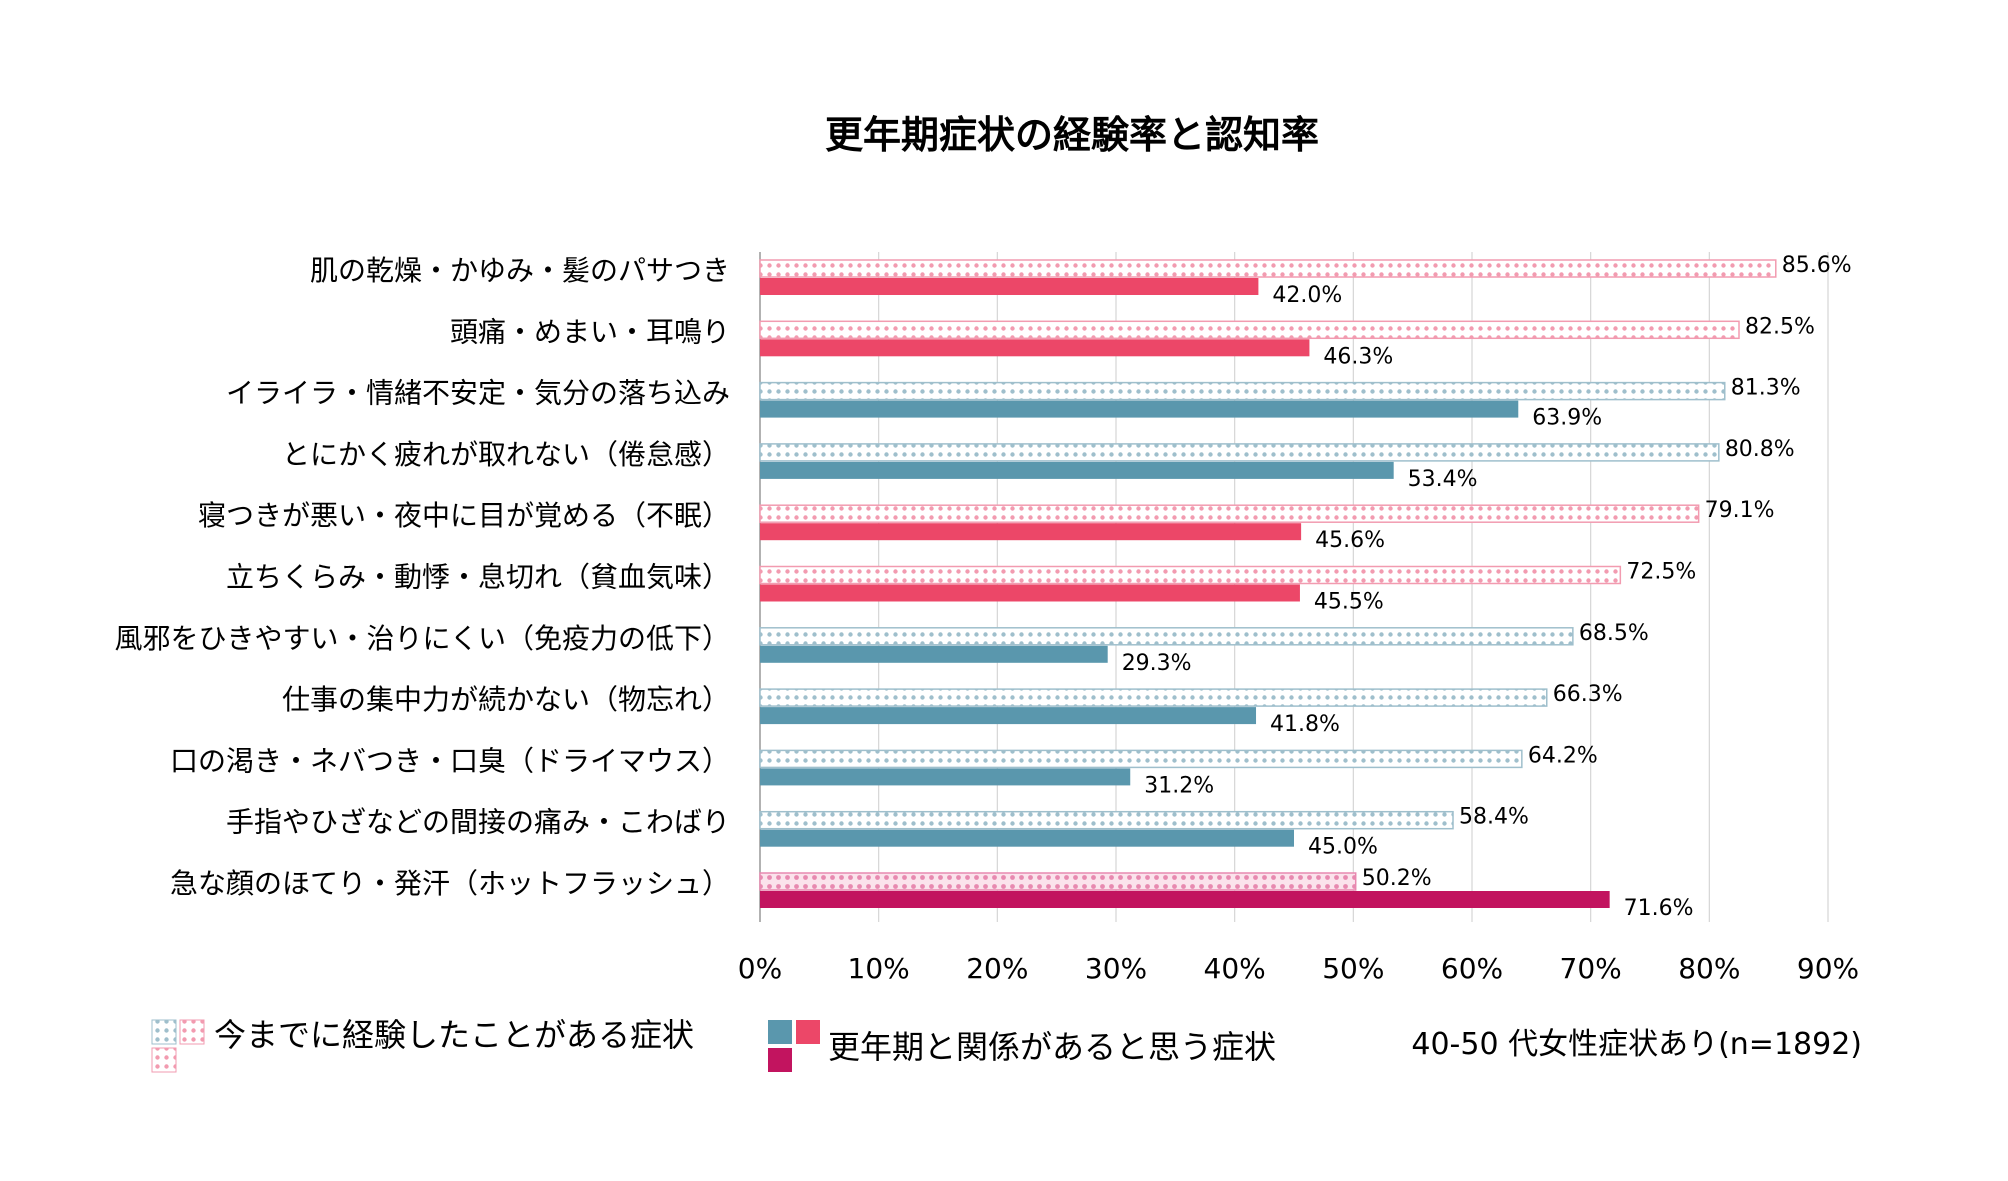  What do you see at coordinates (1353, 968) in the screenshot?
I see `x-tick-label: 50%` at bounding box center [1353, 968].